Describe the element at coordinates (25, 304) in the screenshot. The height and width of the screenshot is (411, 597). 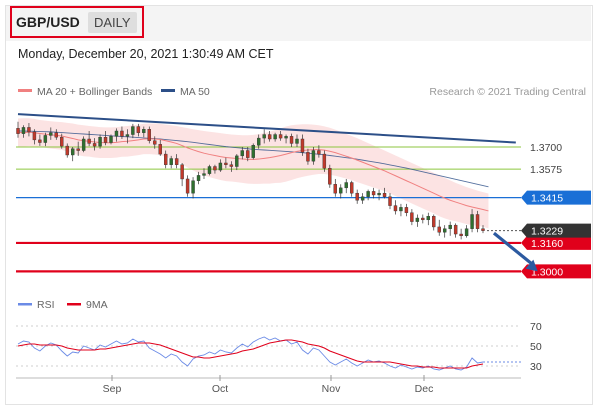
I see `rsi-legend-swatch` at that location.